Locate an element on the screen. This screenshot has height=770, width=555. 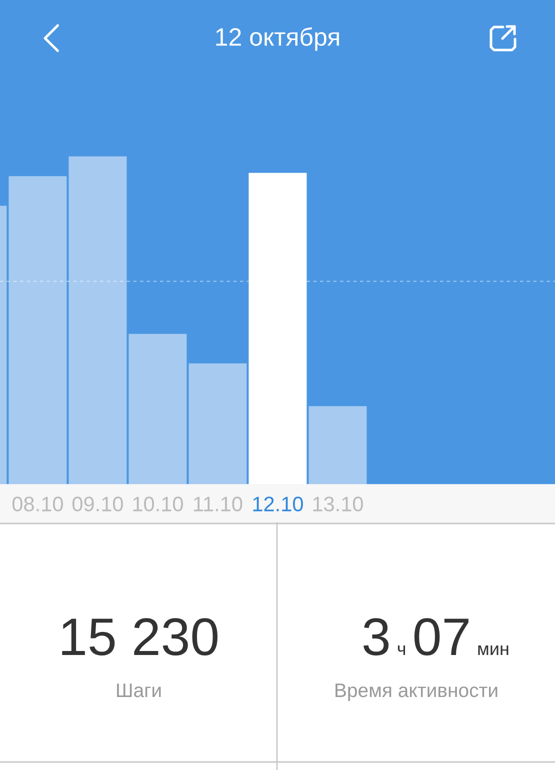
x-tick-label: 13.10 is located at coordinates (338, 504).